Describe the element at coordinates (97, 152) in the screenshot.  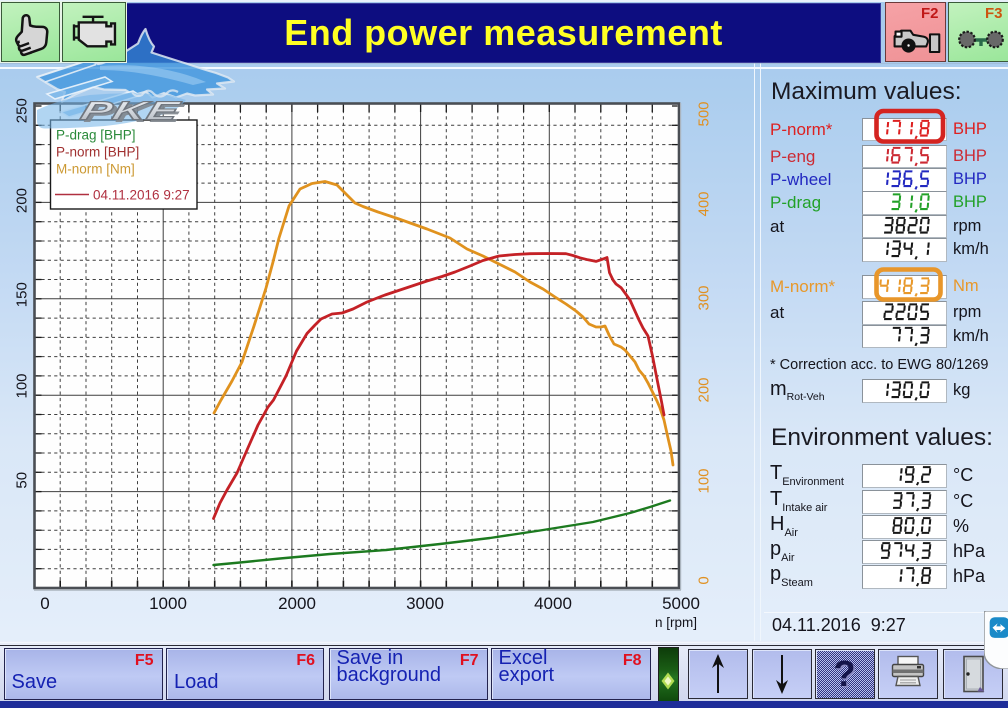
I see `svg-text: P-norm [BHP]` at that location.